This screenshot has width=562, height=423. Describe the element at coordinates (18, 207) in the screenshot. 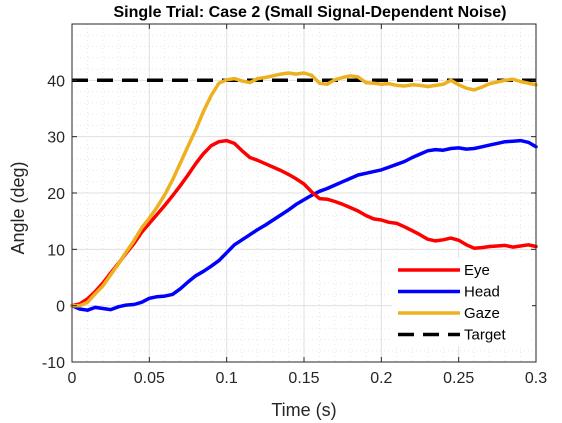

I see `y-axis-label: Angle (deg)` at that location.